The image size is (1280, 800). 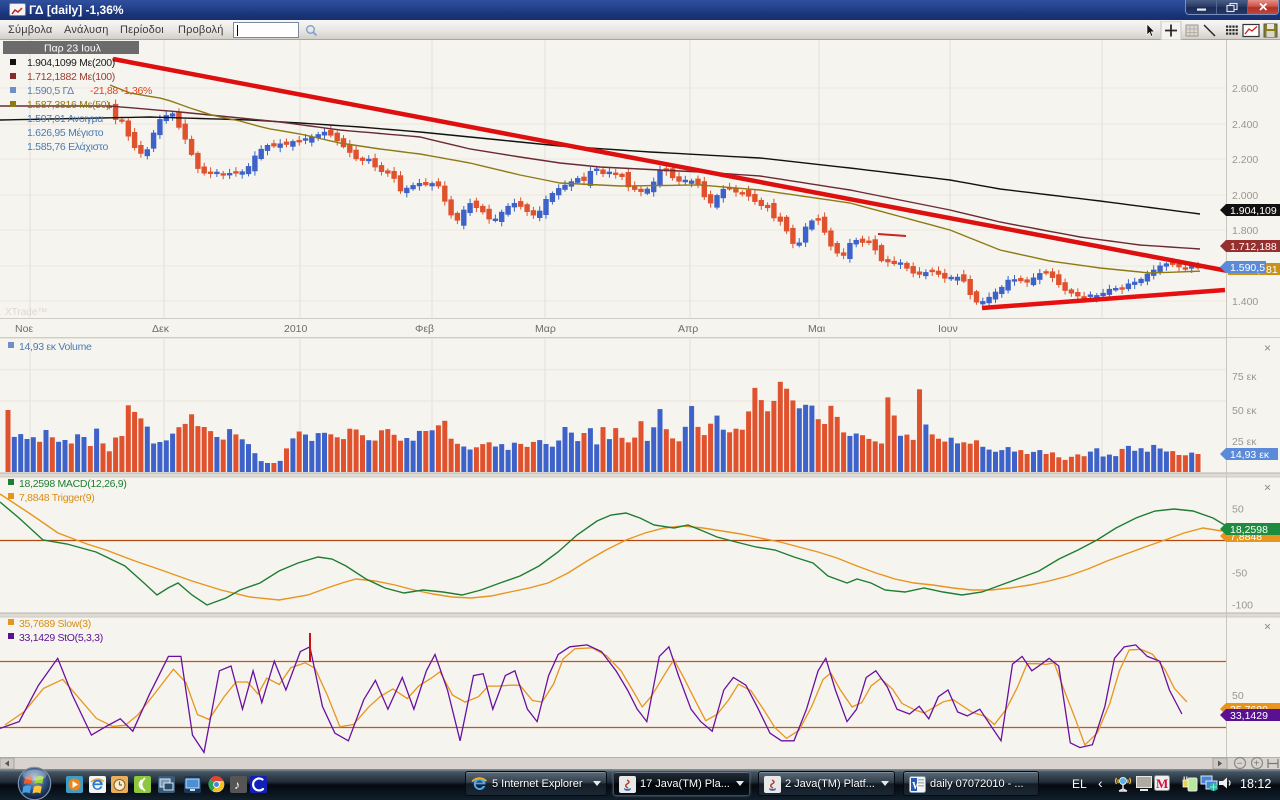 I want to click on svg-text: Νοε, so click(x=24, y=329).